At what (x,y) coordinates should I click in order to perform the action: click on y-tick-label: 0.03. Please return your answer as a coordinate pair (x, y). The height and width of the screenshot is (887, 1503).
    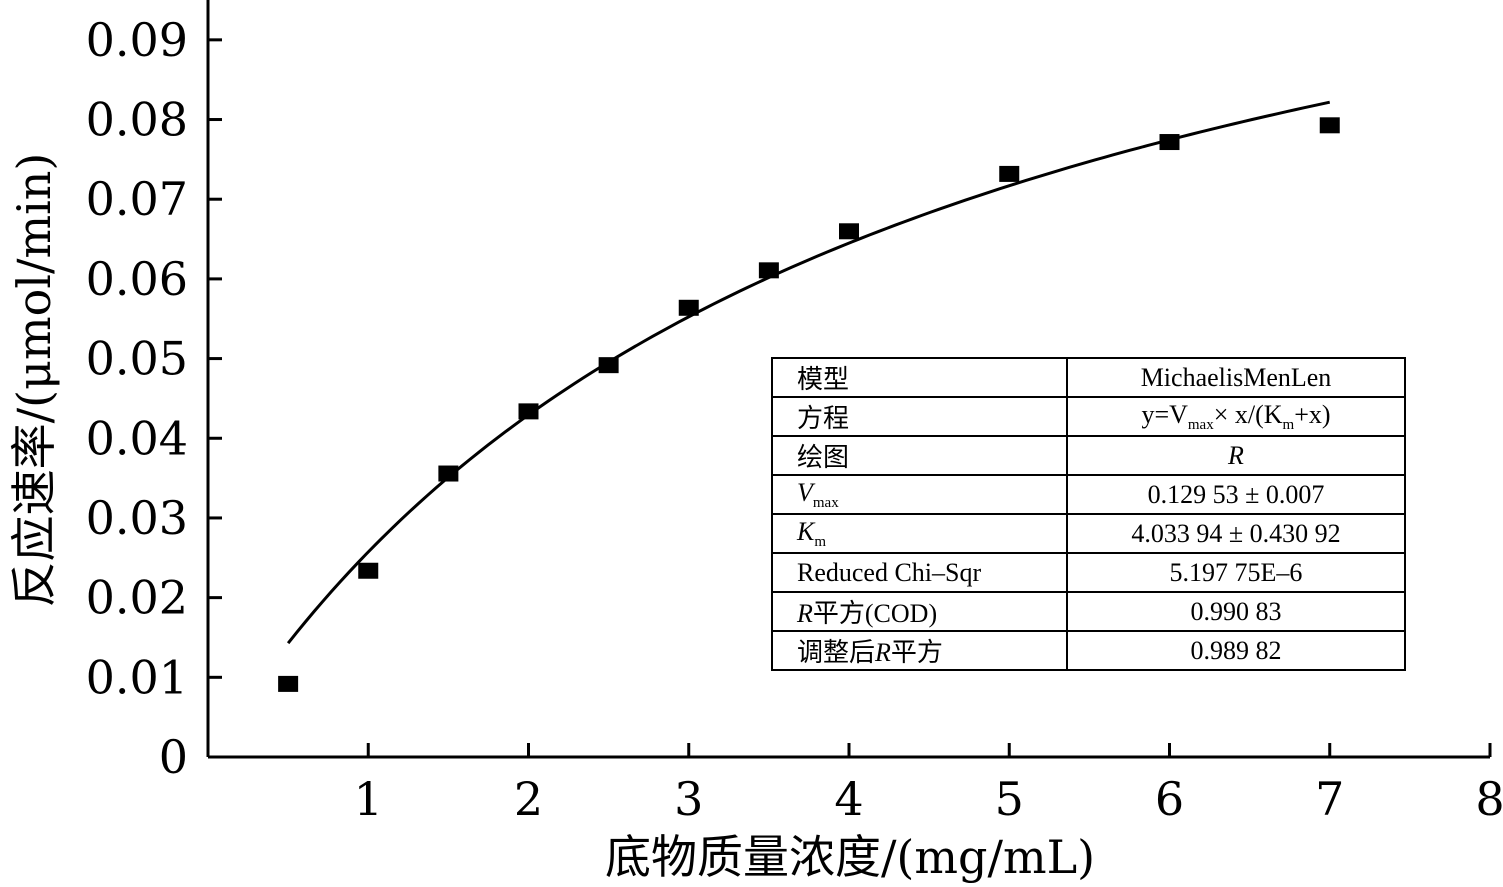
    Looking at the image, I should click on (137, 518).